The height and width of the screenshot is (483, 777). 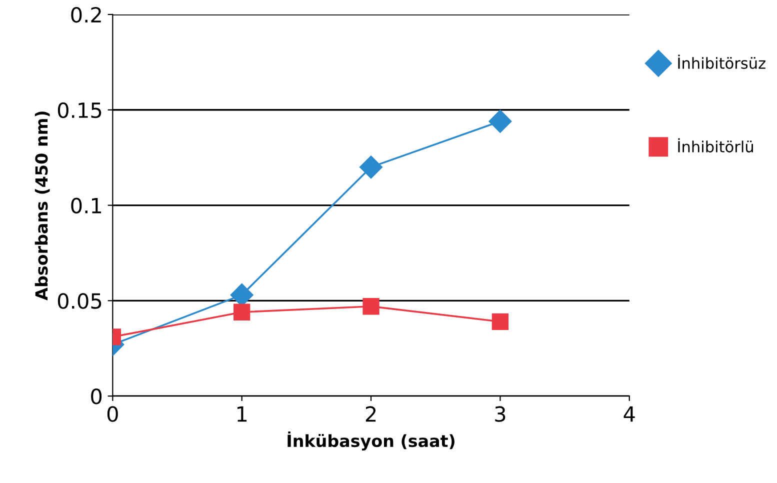 What do you see at coordinates (112, 414) in the screenshot?
I see `x-tick-label: 0` at bounding box center [112, 414].